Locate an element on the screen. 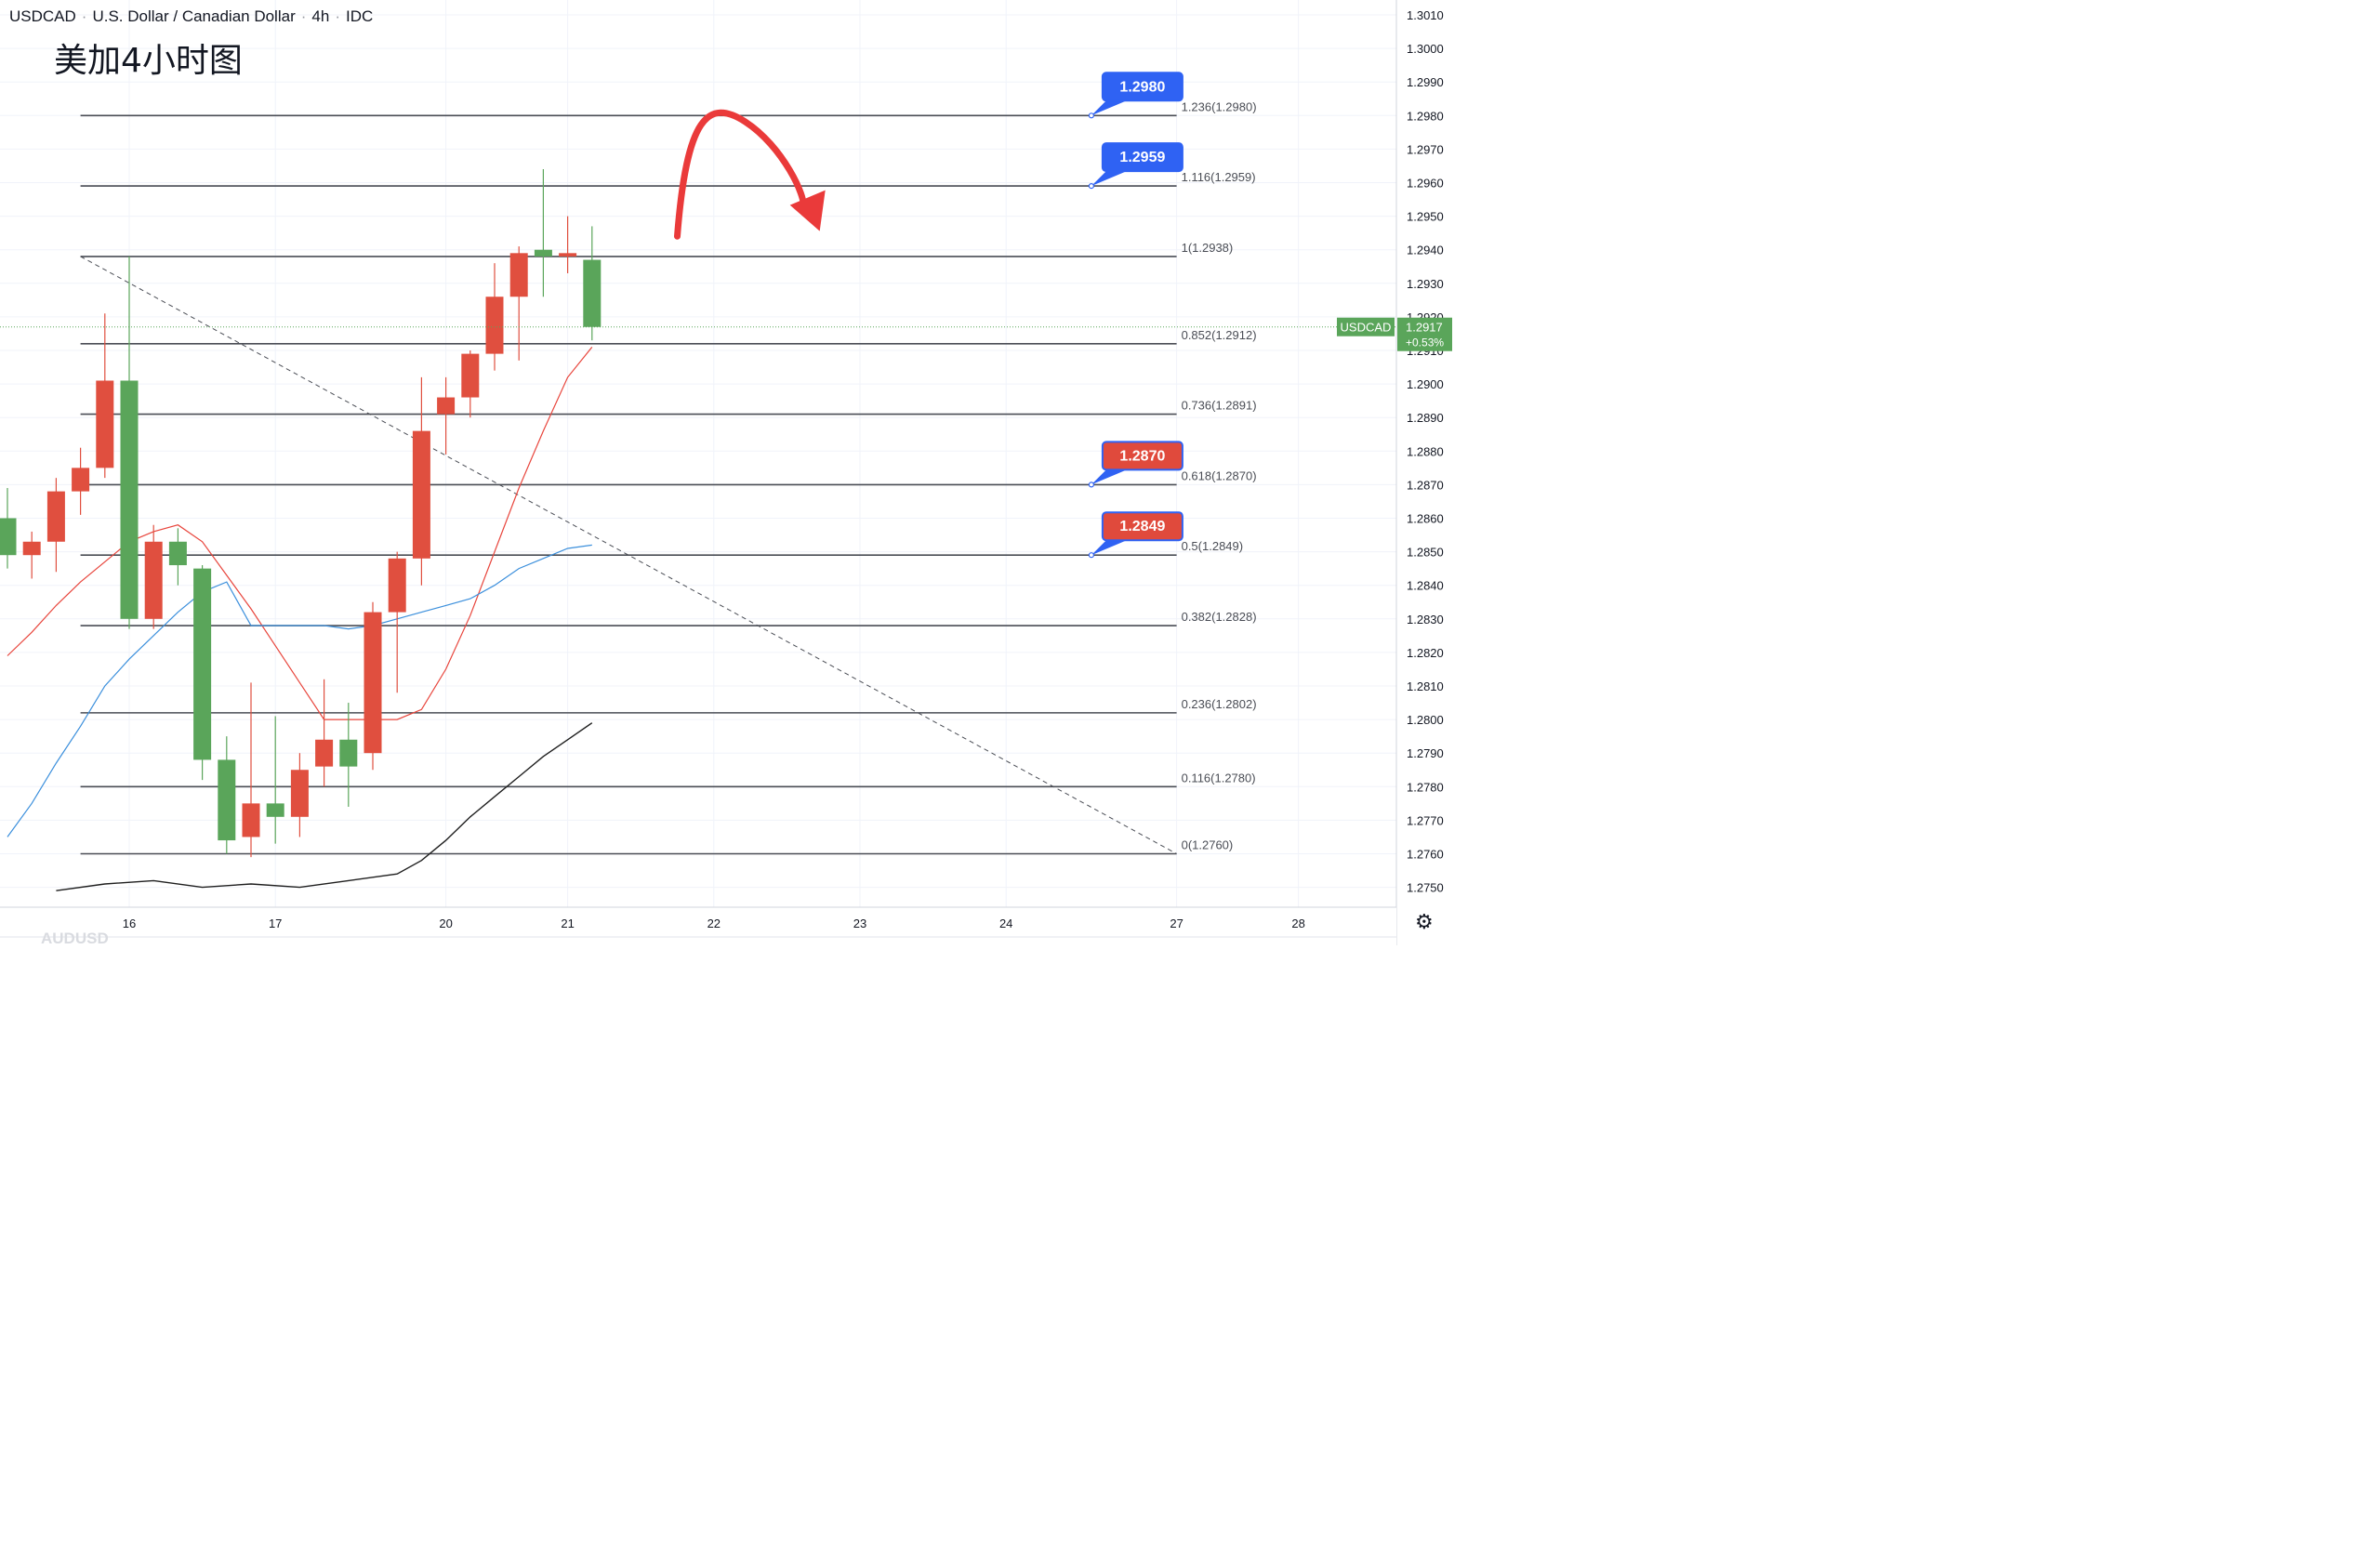 The width and height of the screenshot is (2380, 1543). price-tick-label: 1.2970 is located at coordinates (1425, 149).